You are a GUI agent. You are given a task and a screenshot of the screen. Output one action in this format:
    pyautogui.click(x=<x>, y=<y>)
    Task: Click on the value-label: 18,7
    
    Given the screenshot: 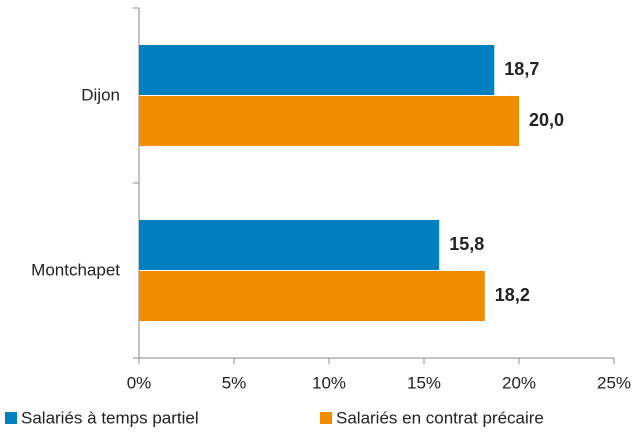 What is the action you would take?
    pyautogui.click(x=521, y=69)
    